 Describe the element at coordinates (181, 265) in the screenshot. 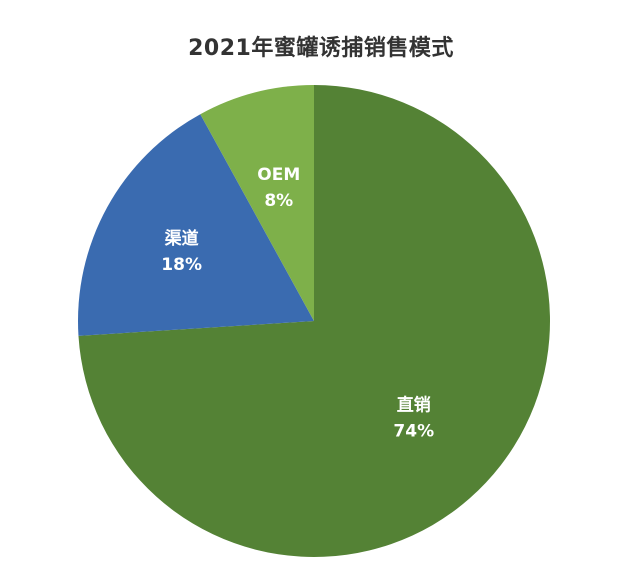

I see `slice-percent-1: 18%` at that location.